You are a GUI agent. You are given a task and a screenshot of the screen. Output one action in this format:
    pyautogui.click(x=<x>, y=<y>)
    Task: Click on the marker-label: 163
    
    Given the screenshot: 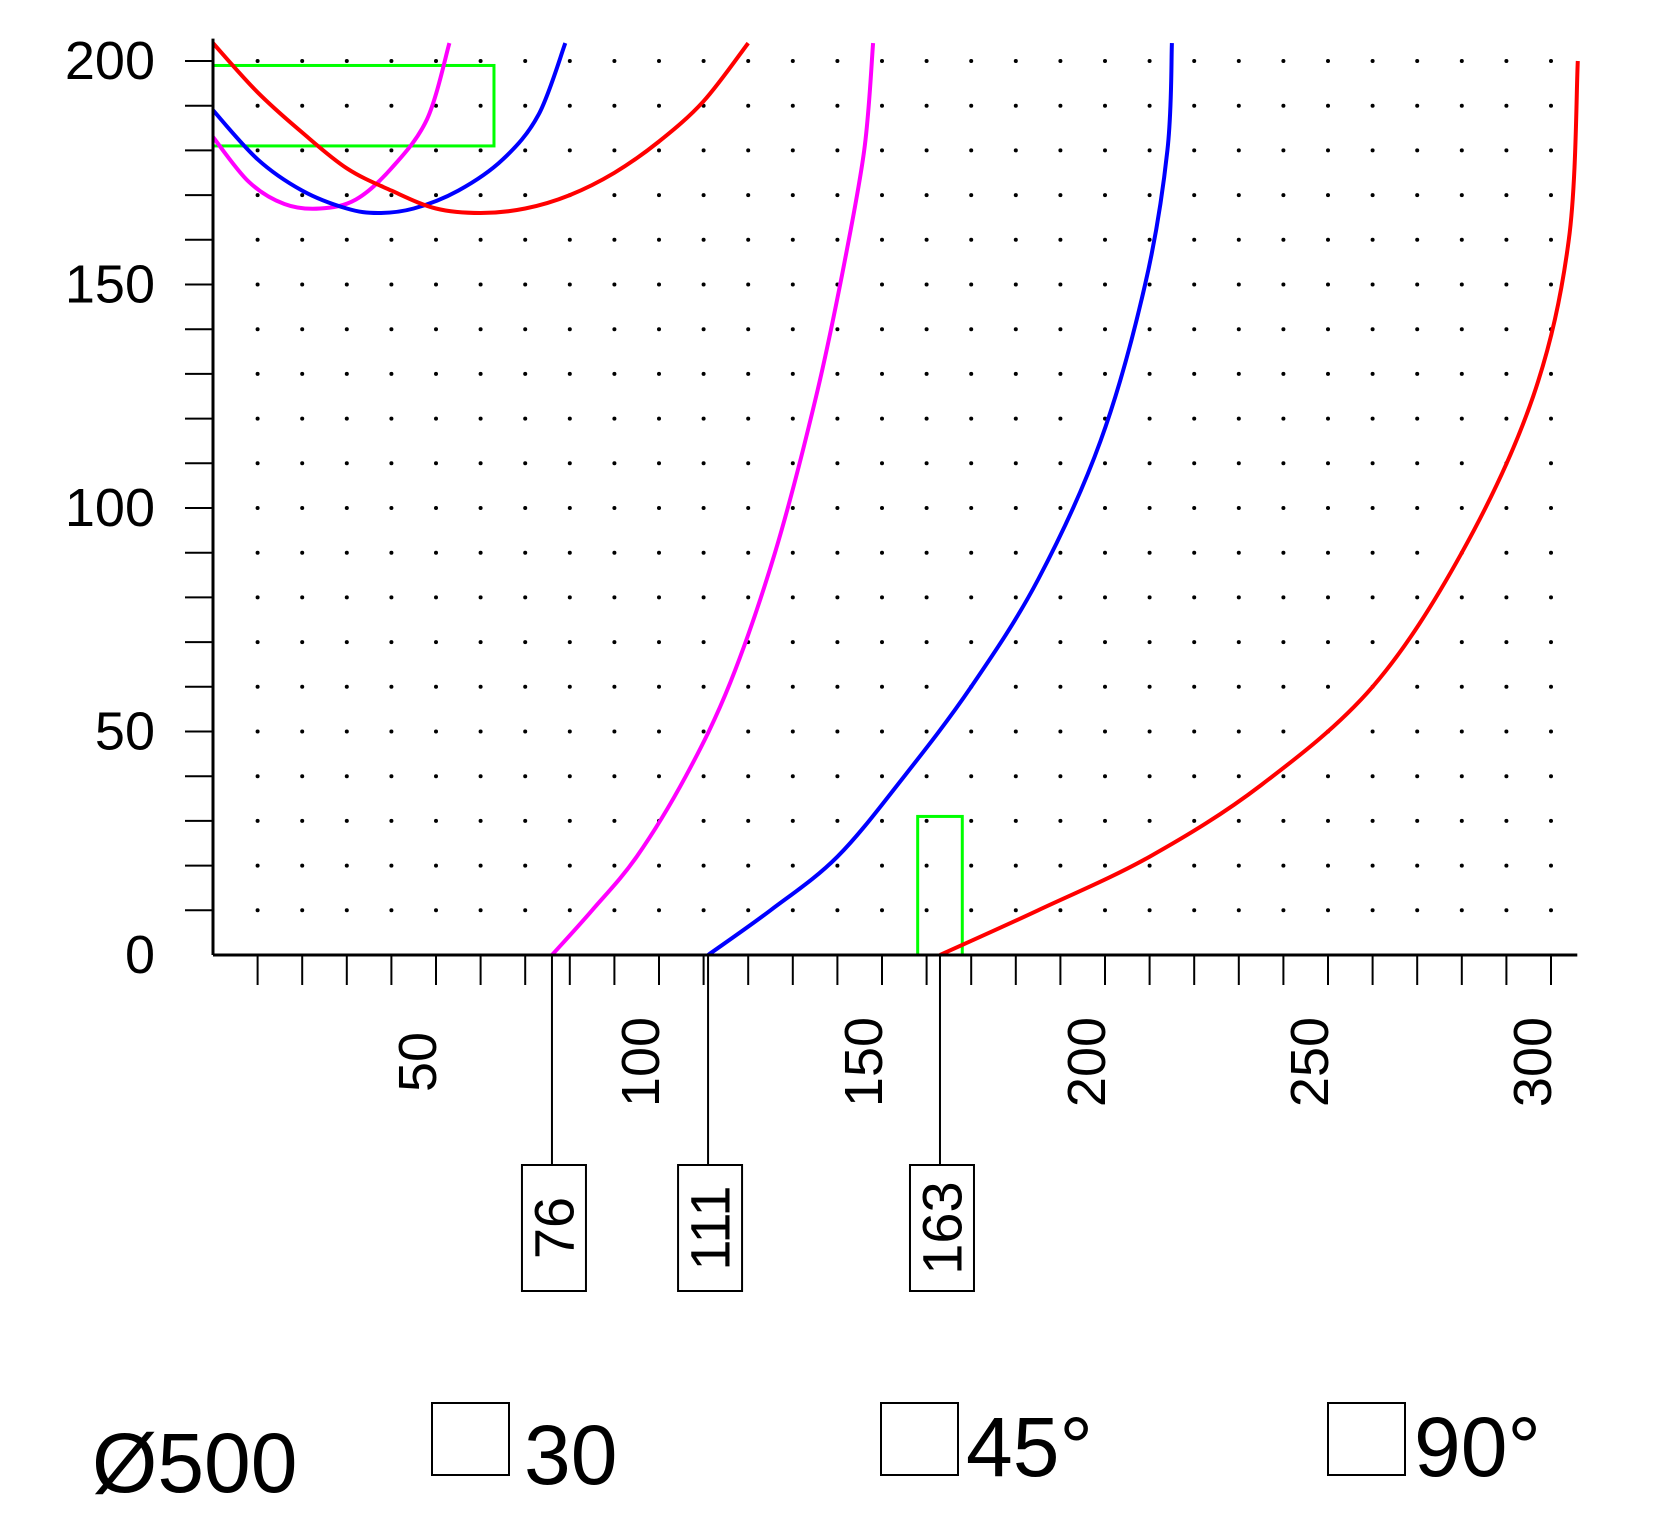 What is the action you would take?
    pyautogui.click(x=941, y=1227)
    